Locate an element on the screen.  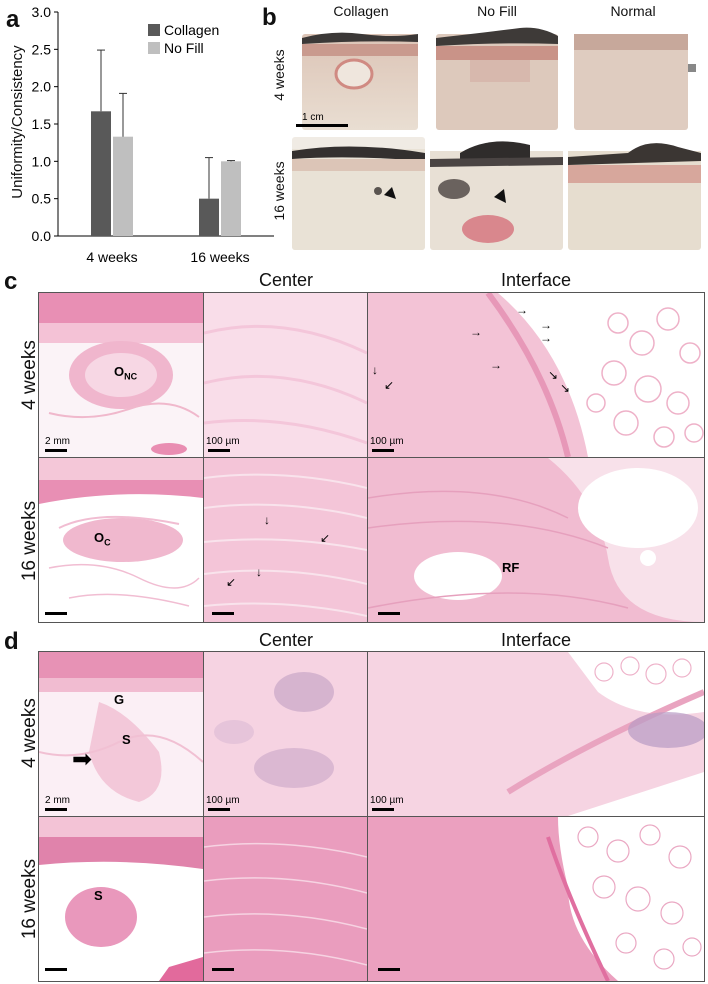
y-tick-label: 2.0 is located at coordinates (42, 87).